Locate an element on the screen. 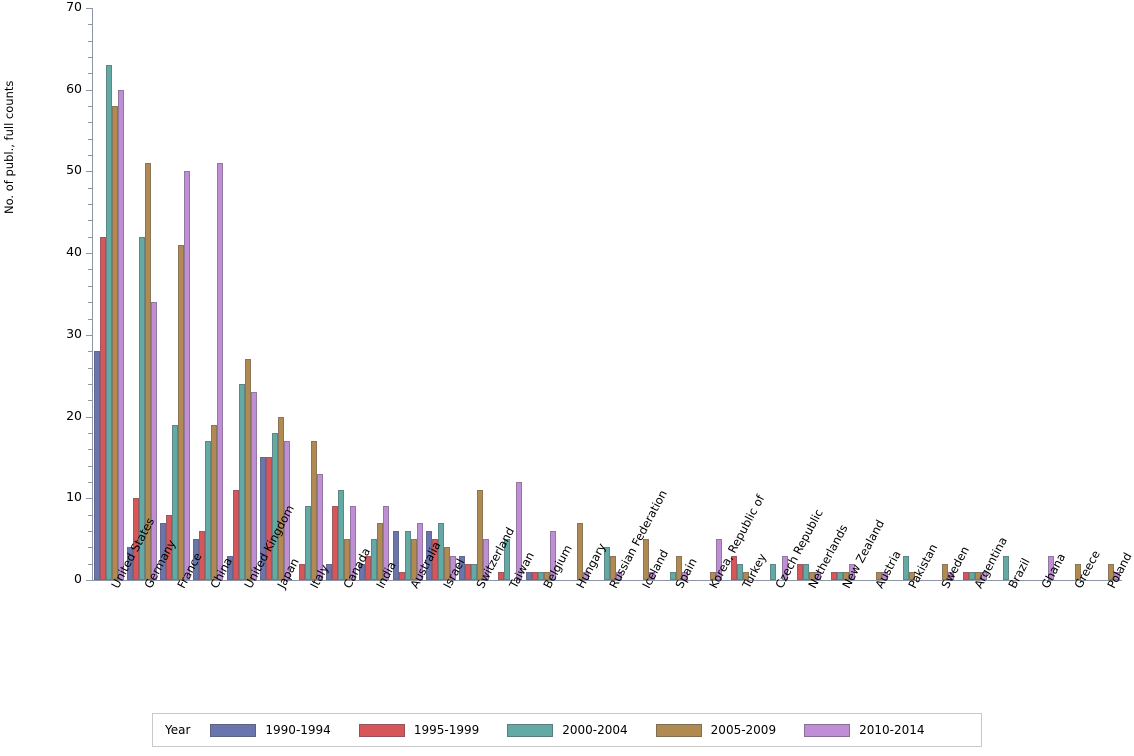  y-axis-tick-label: 10 is located at coordinates (74, 497).